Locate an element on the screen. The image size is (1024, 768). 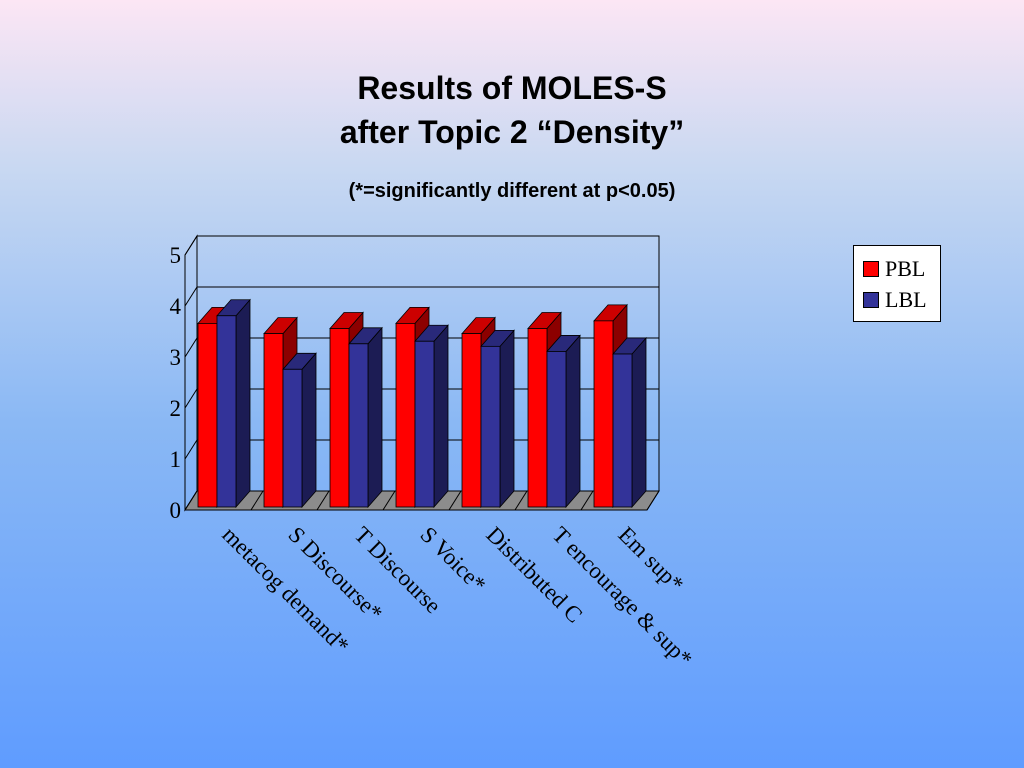
y-tick-label: 5 is located at coordinates (176, 255).